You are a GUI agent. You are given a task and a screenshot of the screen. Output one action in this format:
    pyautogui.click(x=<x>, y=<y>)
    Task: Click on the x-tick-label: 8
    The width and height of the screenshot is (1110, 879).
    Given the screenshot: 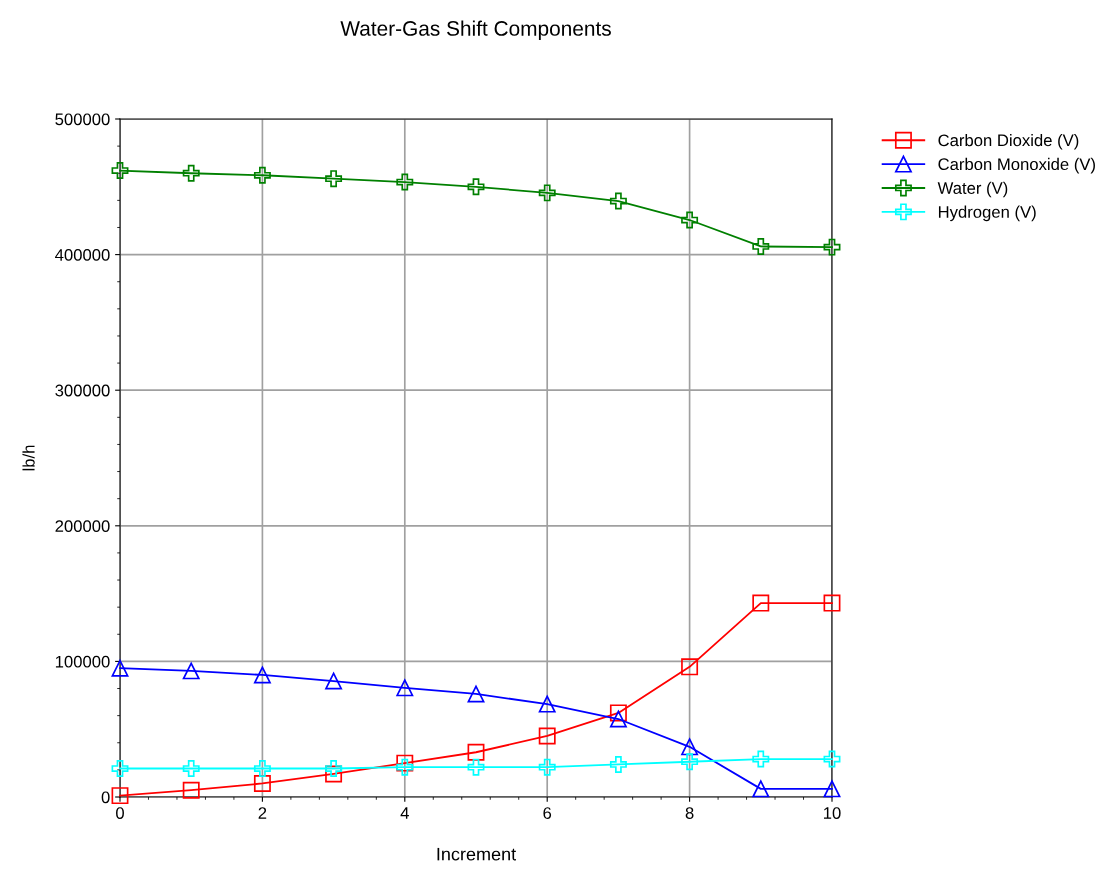 What is the action you would take?
    pyautogui.click(x=689, y=813)
    